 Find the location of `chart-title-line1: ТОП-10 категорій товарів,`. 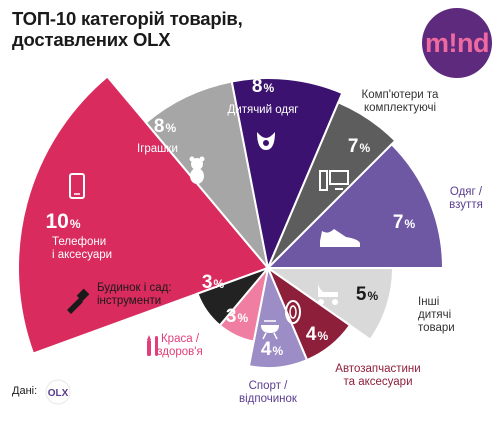

chart-title-line1: ТОП-10 категорій товарів, is located at coordinates (127, 18).